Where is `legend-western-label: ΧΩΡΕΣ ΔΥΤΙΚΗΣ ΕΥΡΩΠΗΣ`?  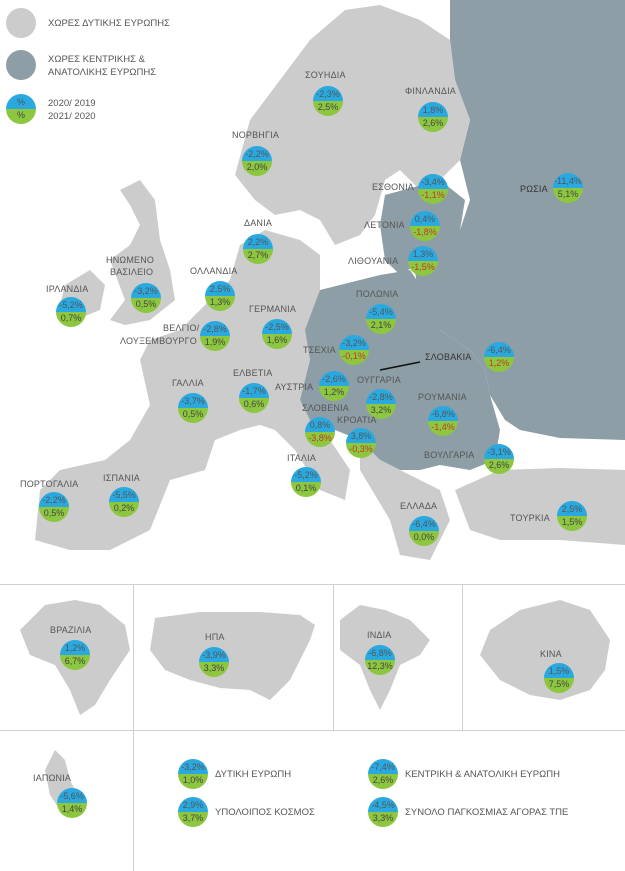 legend-western-label: ΧΩΡΕΣ ΔΥΤΙΚΗΣ ΕΥΡΩΠΗΣ is located at coordinates (109, 23).